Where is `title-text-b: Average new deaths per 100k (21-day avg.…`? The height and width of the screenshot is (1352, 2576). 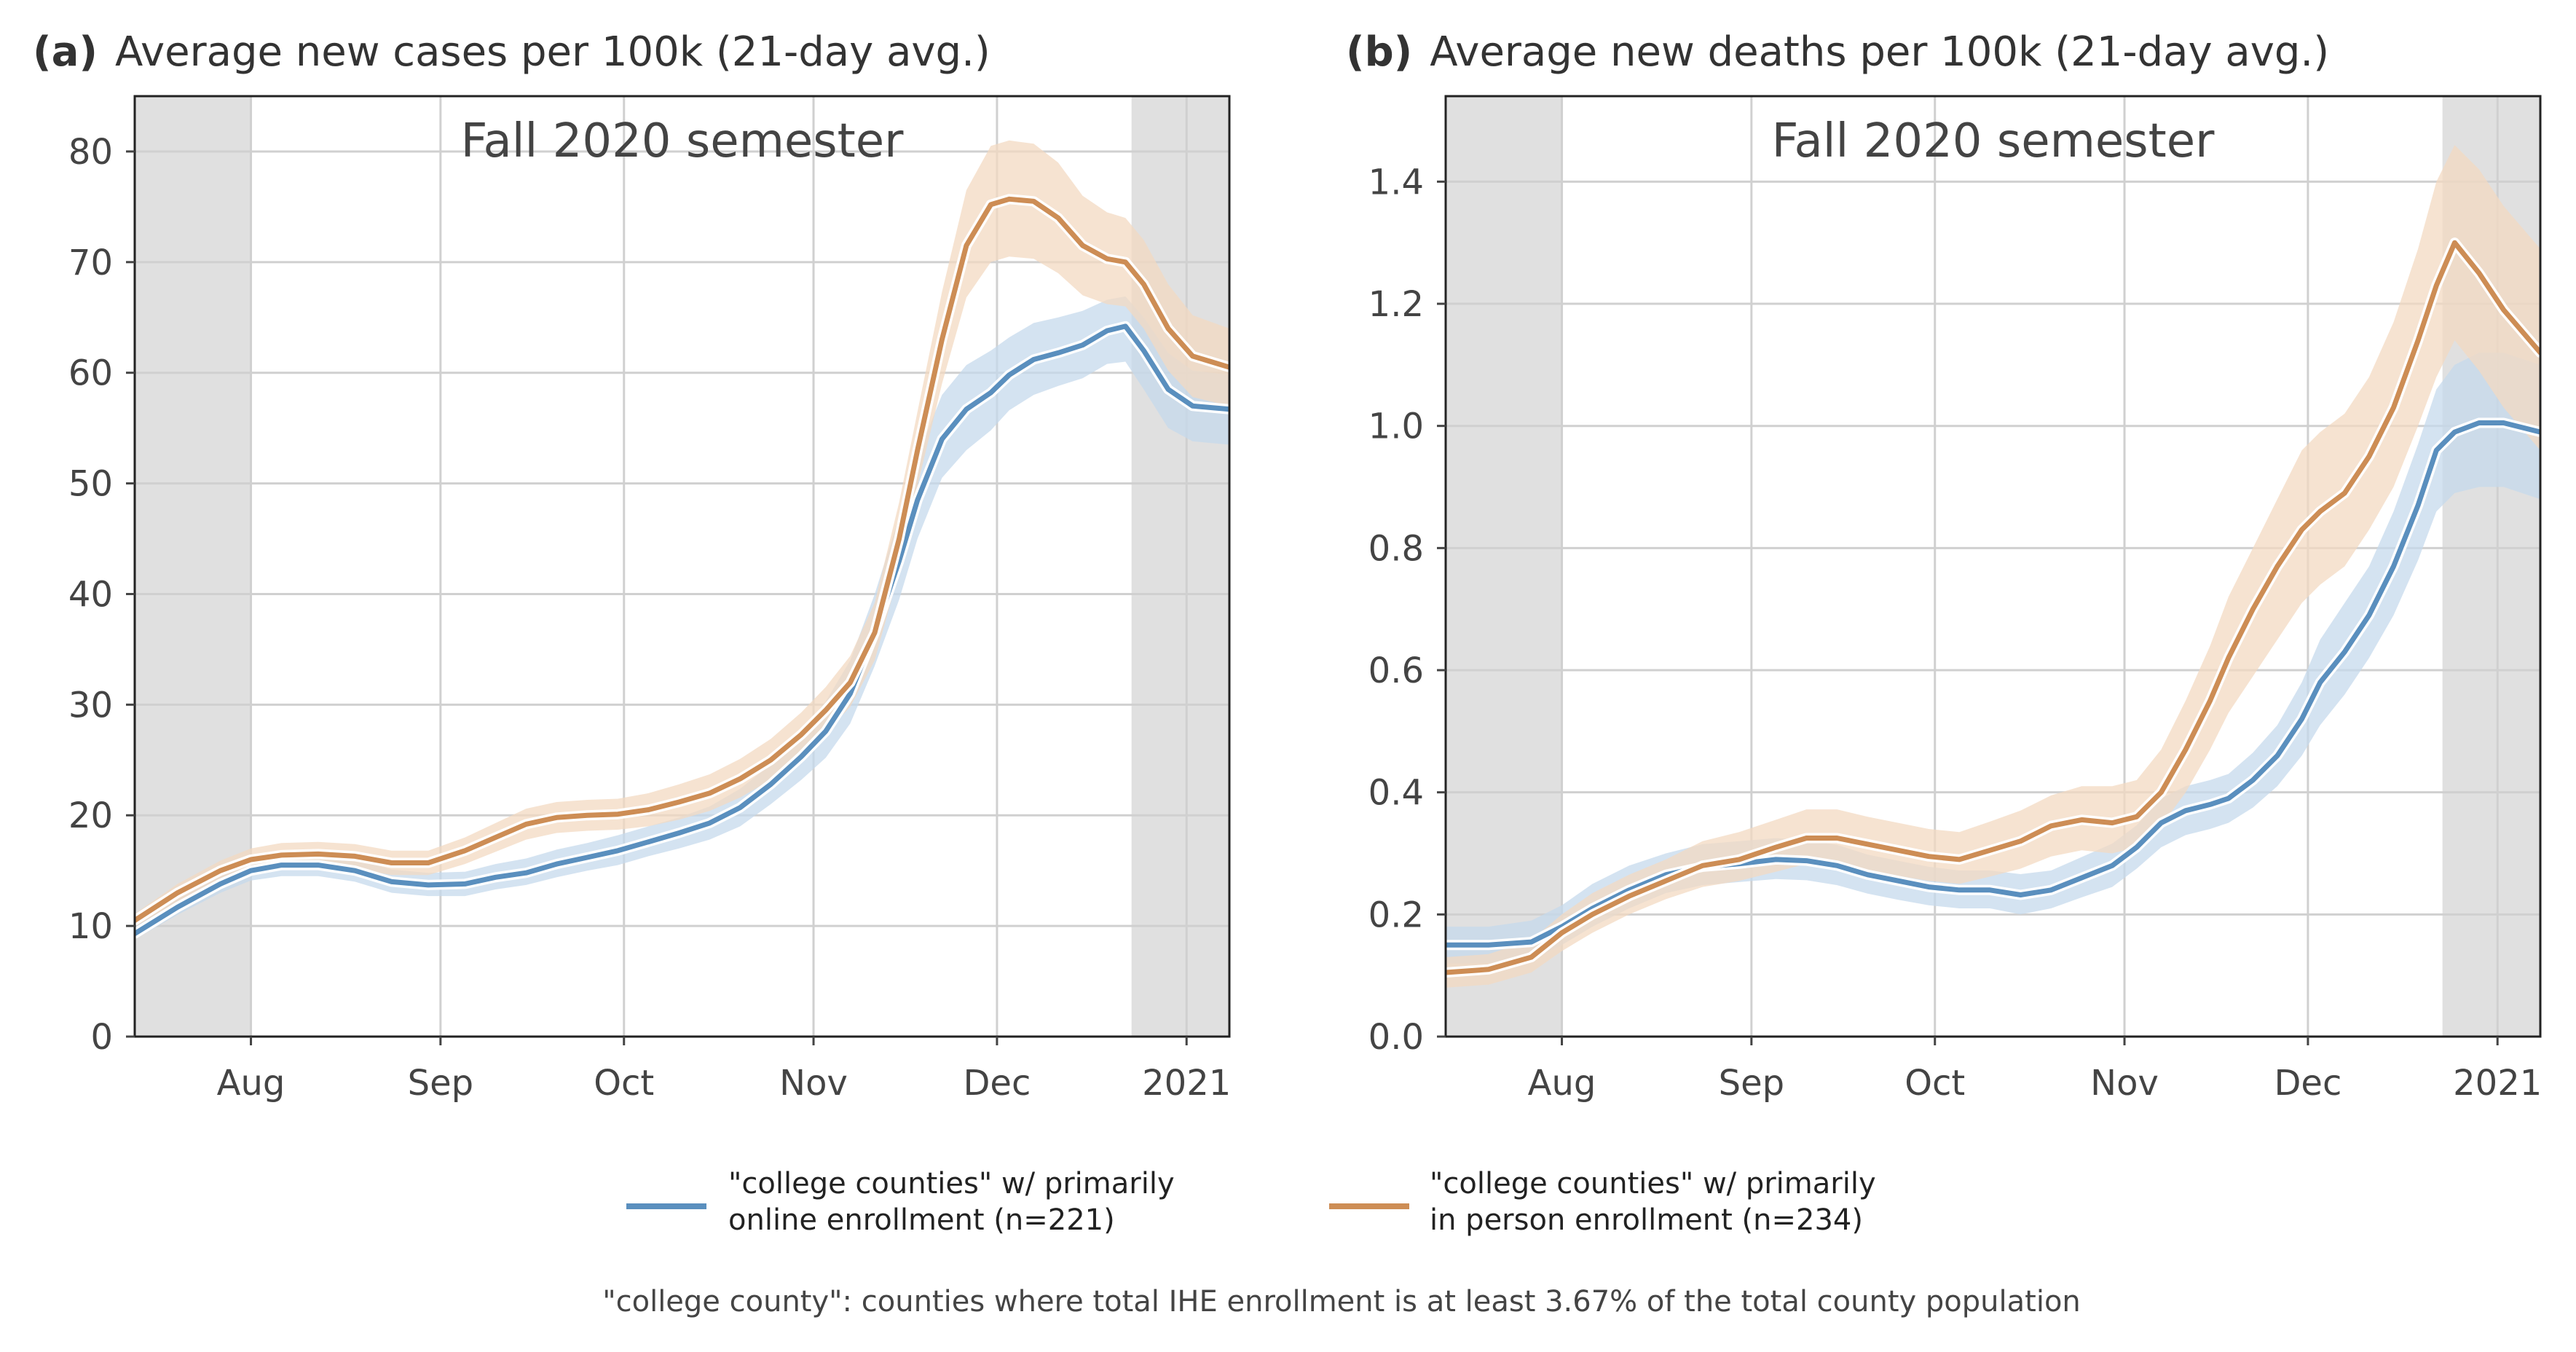 title-text-b: Average new deaths per 100k (21-day avg.… is located at coordinates (1879, 52).